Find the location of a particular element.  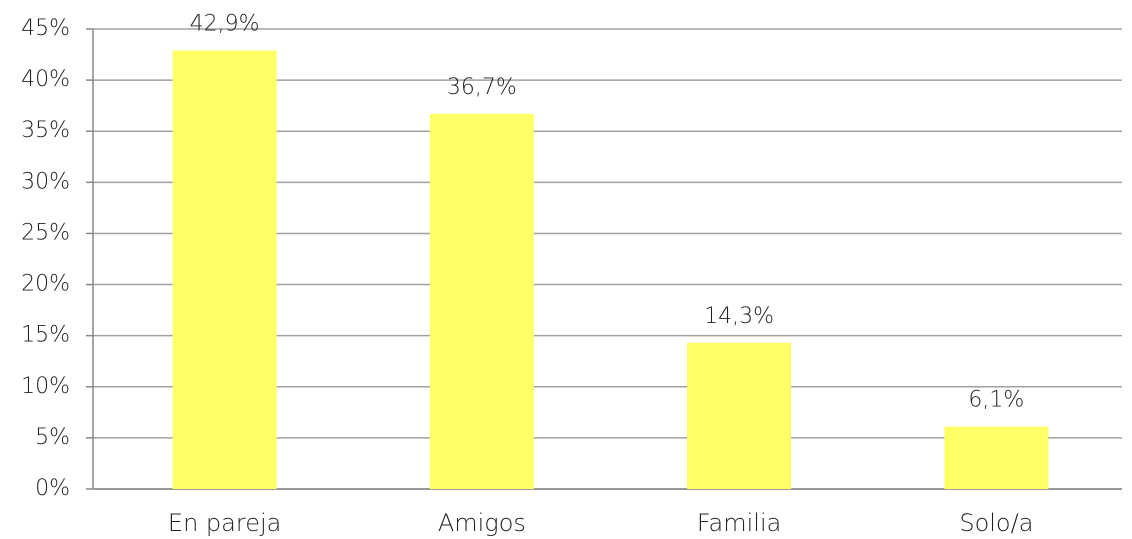

y-tick-label: 20% is located at coordinates (45, 284).